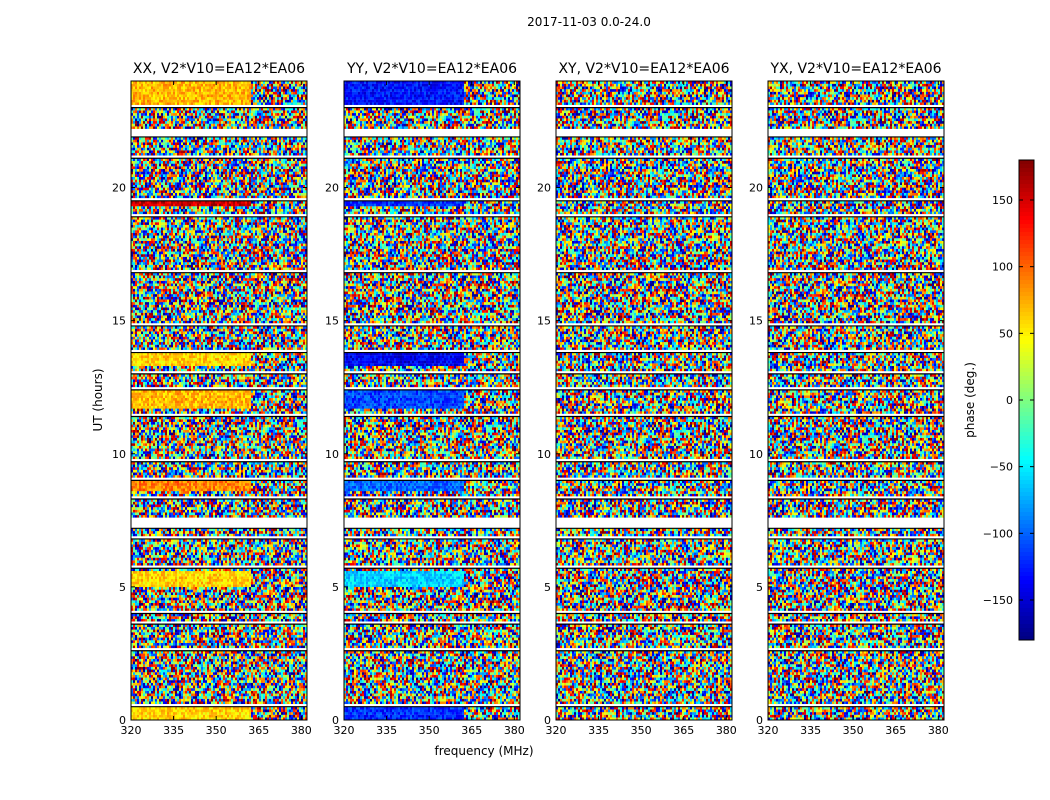 This screenshot has height=800, width=1050. I want to click on colorbar-tick-label: 100, so click(1002, 267).